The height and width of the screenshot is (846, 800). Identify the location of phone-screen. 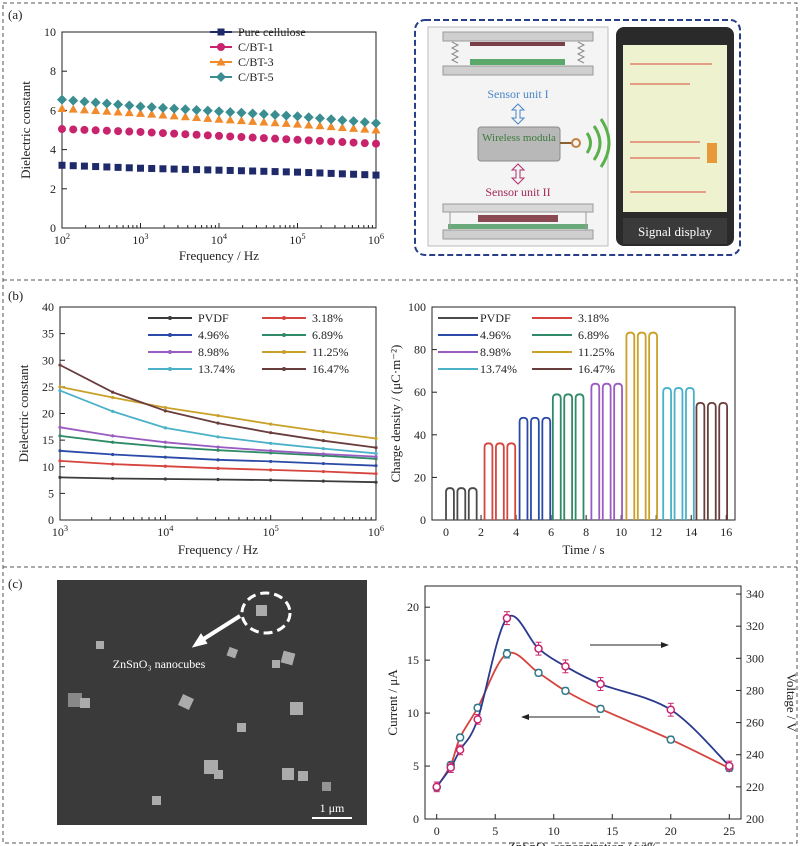
(675, 128).